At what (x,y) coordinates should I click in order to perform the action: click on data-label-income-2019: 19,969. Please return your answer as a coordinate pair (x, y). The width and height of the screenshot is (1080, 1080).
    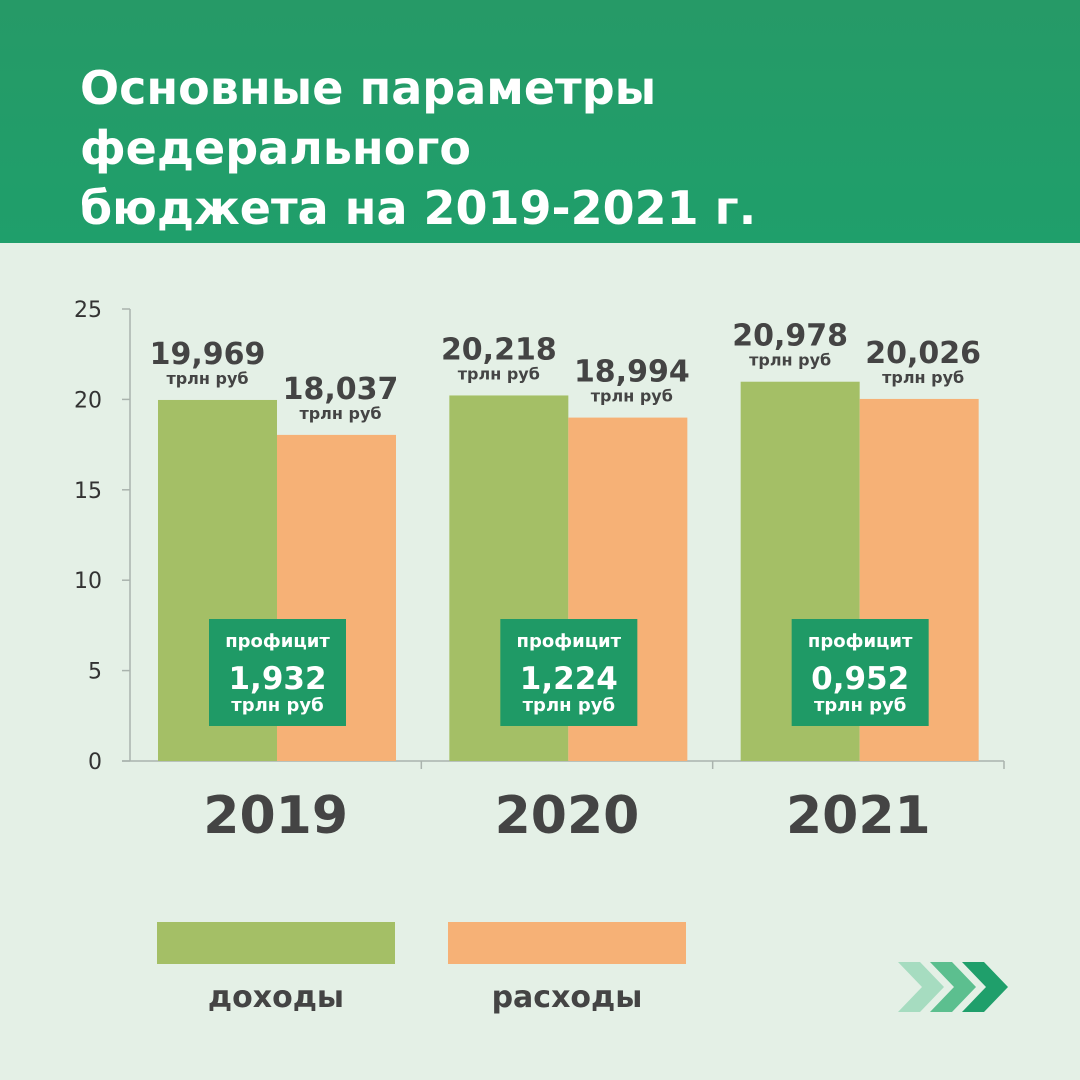
    Looking at the image, I should click on (208, 354).